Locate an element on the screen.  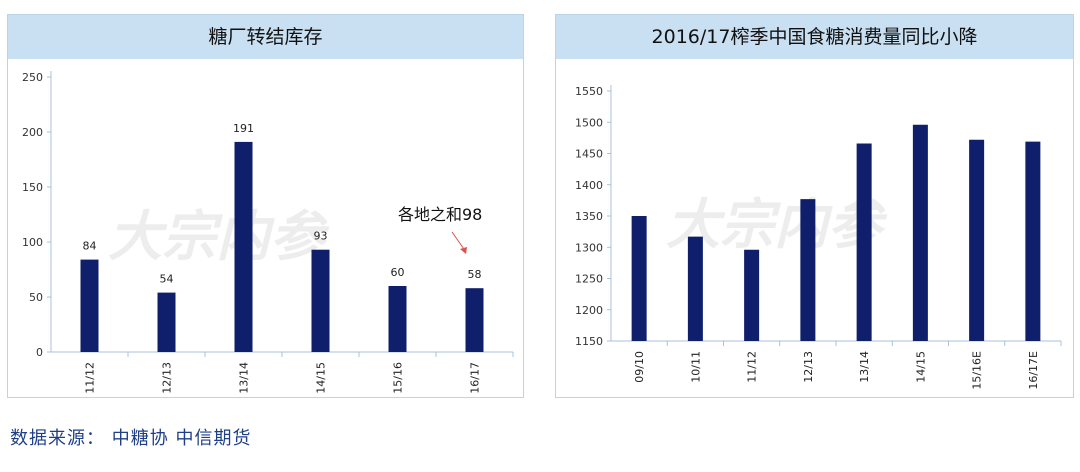
y-tick-label: 1150 is located at coordinates (589, 341).